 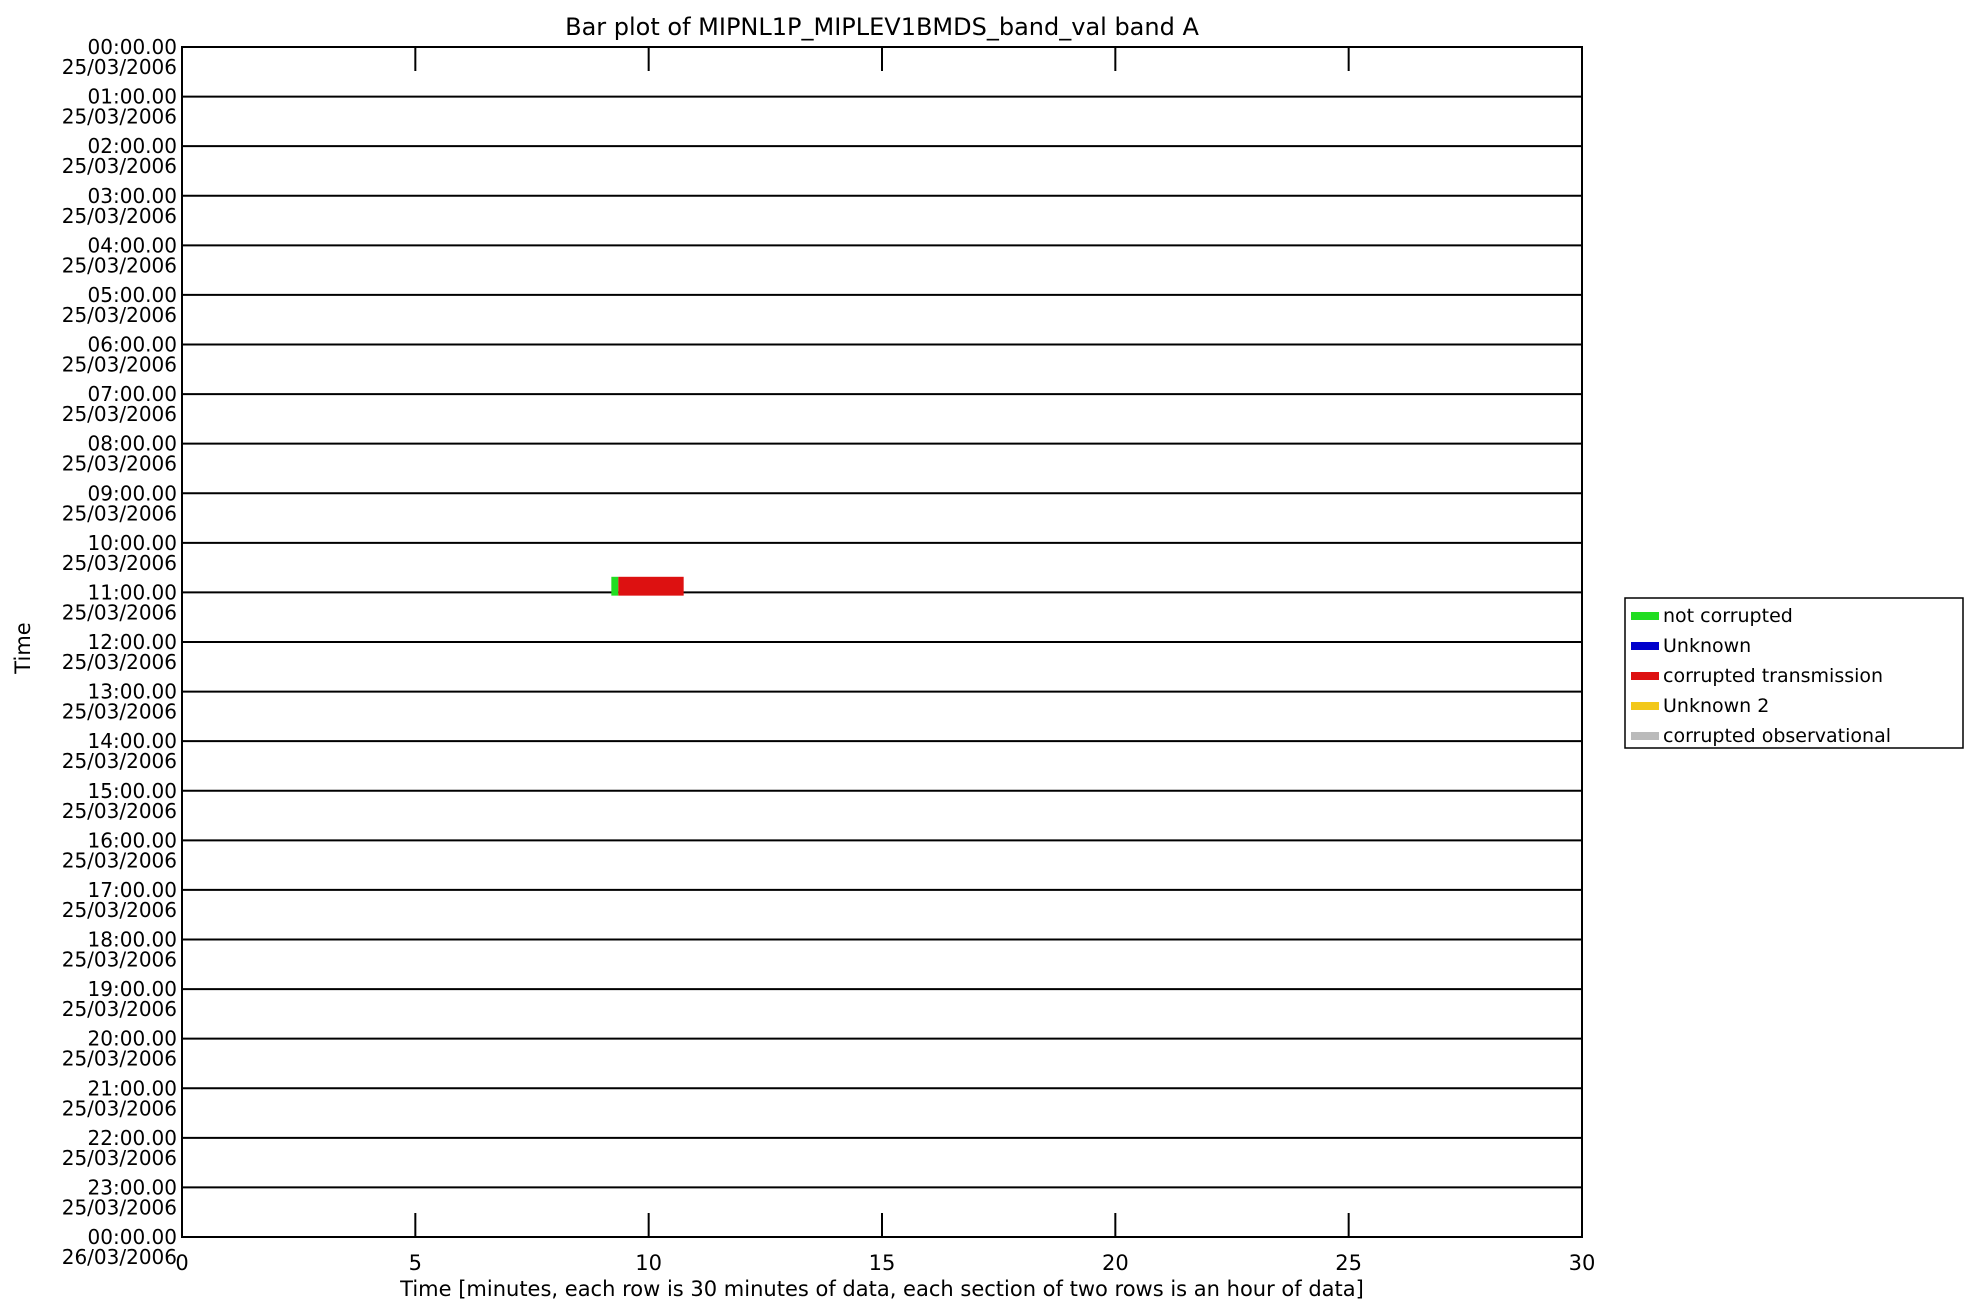 I want to click on x-tick-label: 30, so click(x=1582, y=1263).